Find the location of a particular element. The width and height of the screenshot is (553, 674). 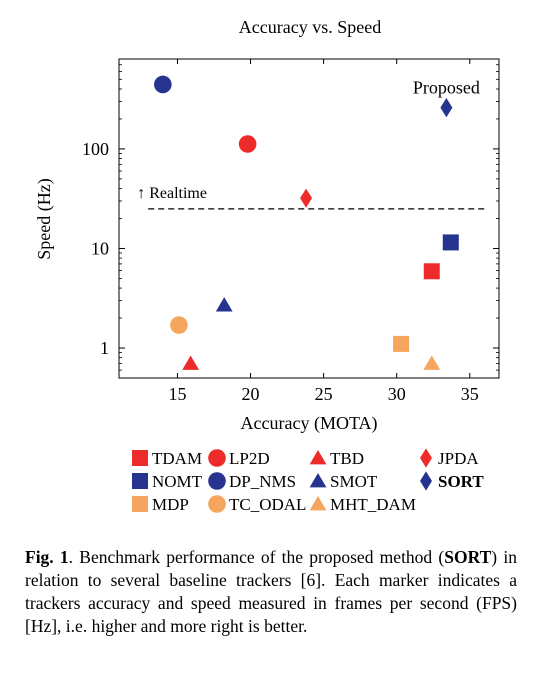

point-mht-dam is located at coordinates (432, 362).